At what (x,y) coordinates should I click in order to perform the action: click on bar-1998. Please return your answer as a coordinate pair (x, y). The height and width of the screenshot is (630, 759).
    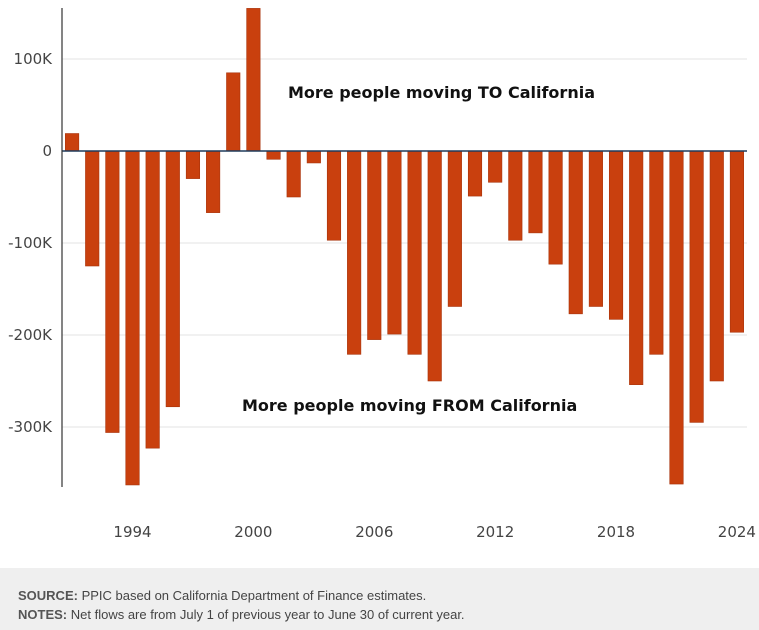
    Looking at the image, I should click on (213, 181).